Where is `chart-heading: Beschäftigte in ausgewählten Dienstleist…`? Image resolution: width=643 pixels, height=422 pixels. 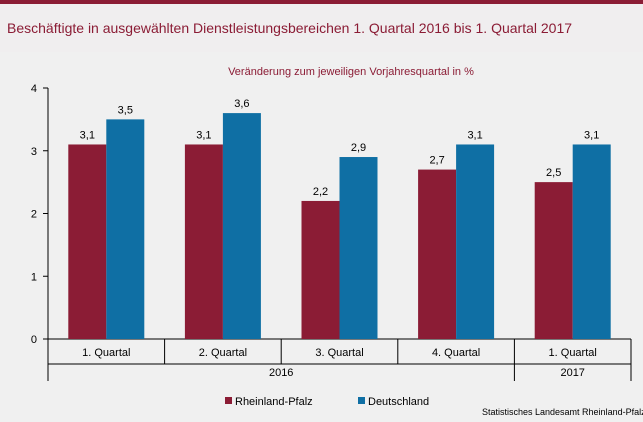
chart-heading: Beschäftigte in ausgewählten Dienstleist… is located at coordinates (290, 28).